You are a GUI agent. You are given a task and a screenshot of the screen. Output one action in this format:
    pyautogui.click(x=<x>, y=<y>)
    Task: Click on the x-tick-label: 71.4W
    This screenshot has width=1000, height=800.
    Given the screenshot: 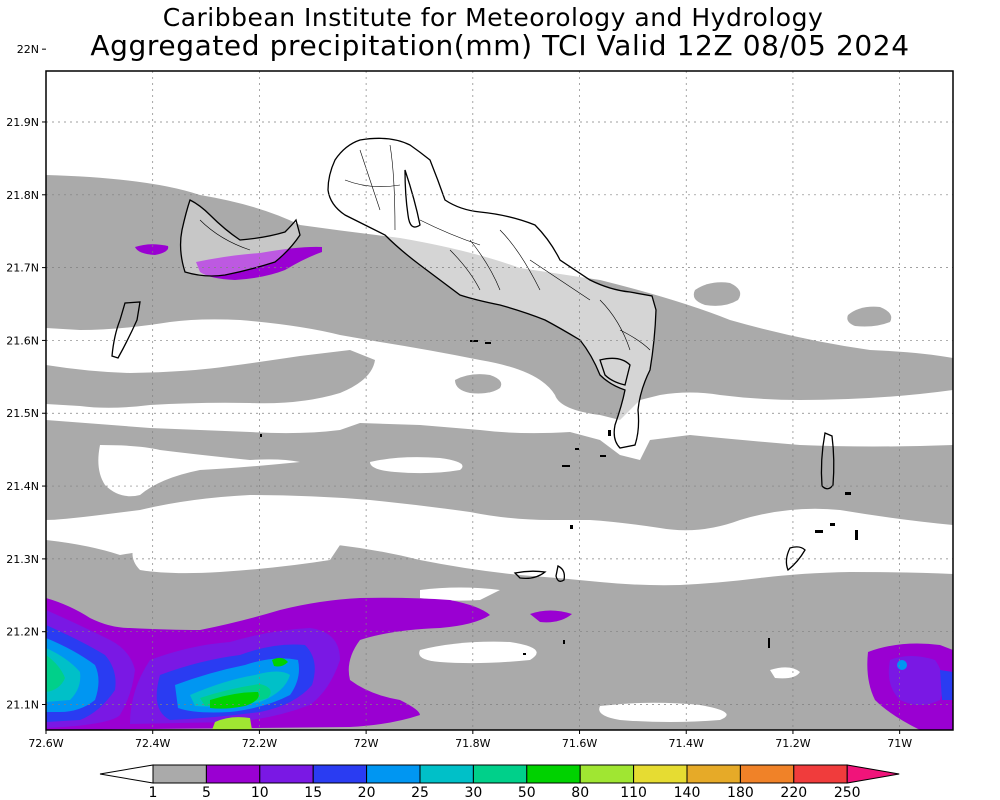 What is the action you would take?
    pyautogui.click(x=686, y=743)
    